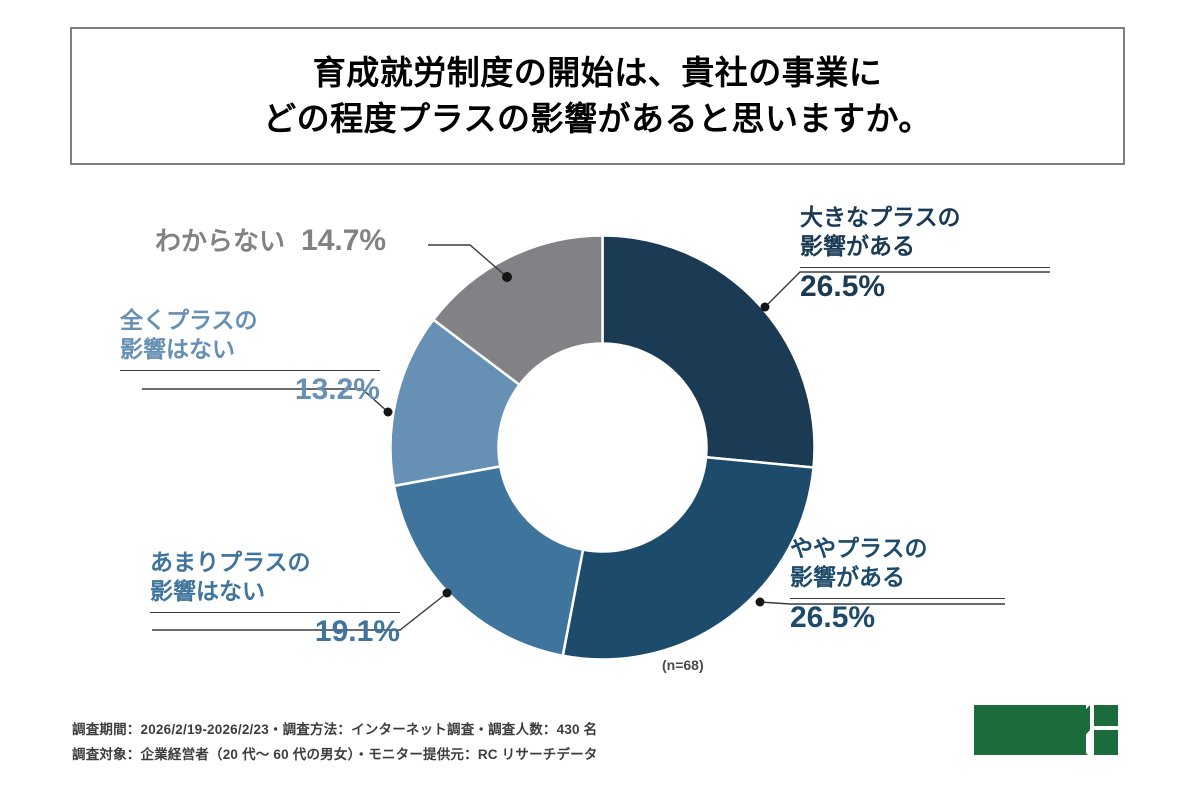 The width and height of the screenshot is (1200, 800). What do you see at coordinates (230, 562) in the screenshot?
I see `callout-little-positive-label-line1: あまりプラスの` at bounding box center [230, 562].